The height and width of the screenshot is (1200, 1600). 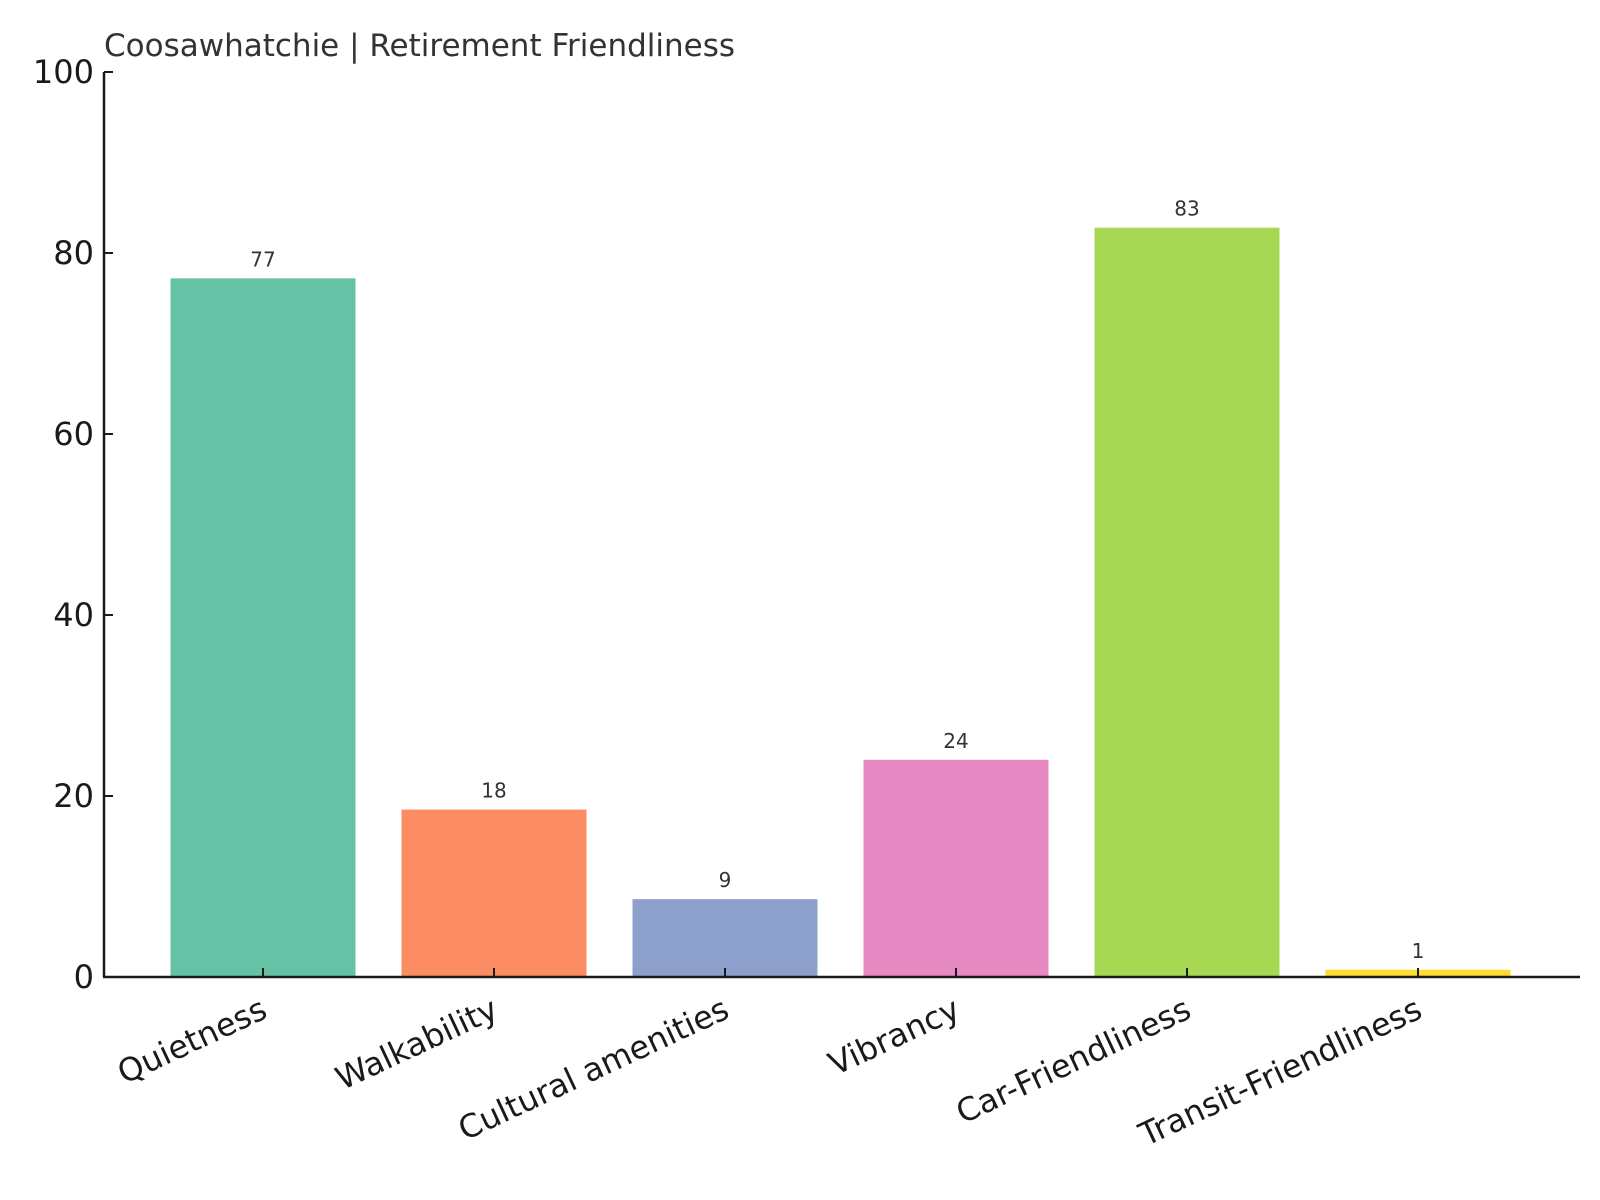 What do you see at coordinates (73, 253) in the screenshot?
I see `y-tick-label: 80` at bounding box center [73, 253].